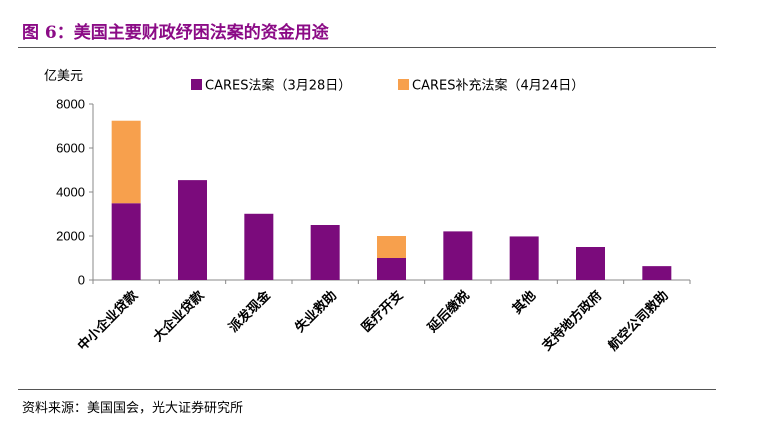 The height and width of the screenshot is (431, 762). What do you see at coordinates (498, 86) in the screenshot?
I see `legend-label: CARES补充法案（4月24日）` at bounding box center [498, 86].